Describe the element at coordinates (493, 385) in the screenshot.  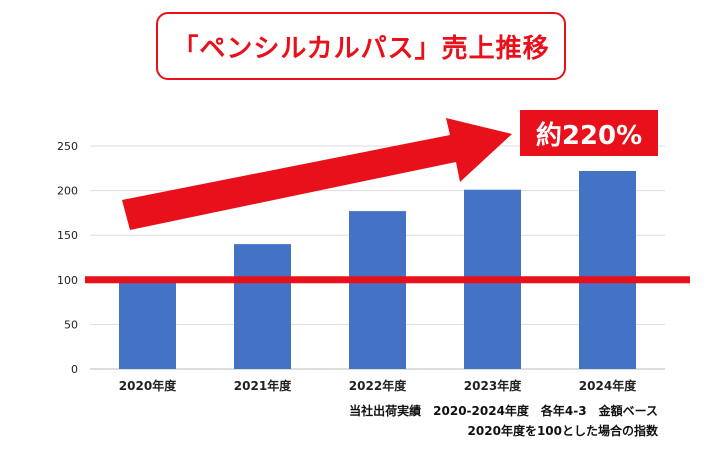
I see `x-tick-label: 2023年度` at that location.